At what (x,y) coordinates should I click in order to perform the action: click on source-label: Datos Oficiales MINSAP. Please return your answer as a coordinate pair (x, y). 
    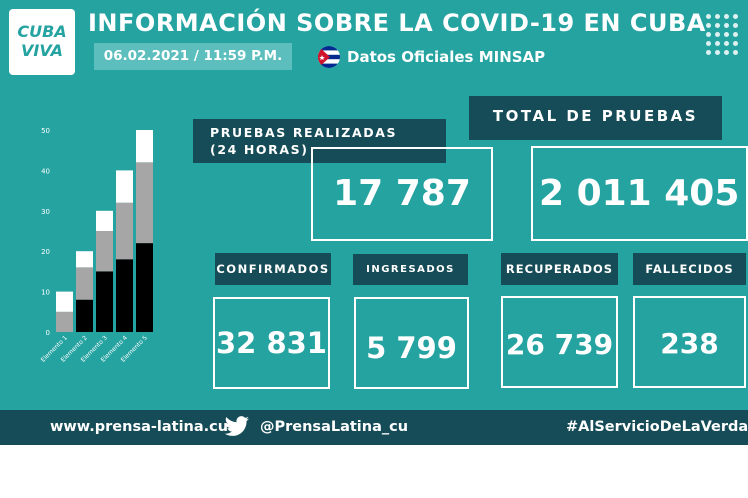
    Looking at the image, I should click on (446, 57).